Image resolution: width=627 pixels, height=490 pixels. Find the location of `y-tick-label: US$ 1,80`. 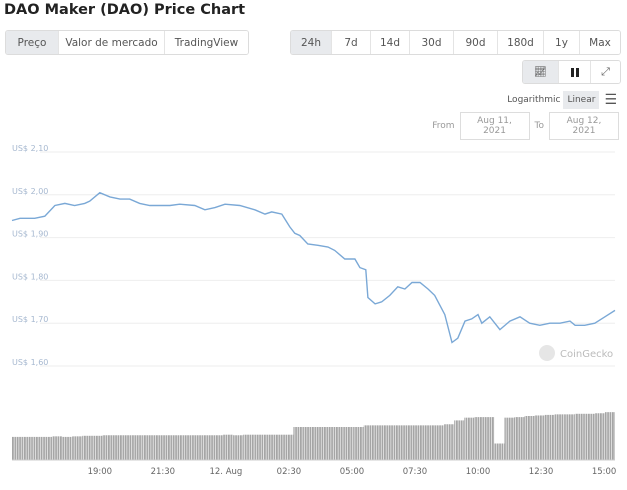

y-tick-label: US$ 1,80 is located at coordinates (30, 276).